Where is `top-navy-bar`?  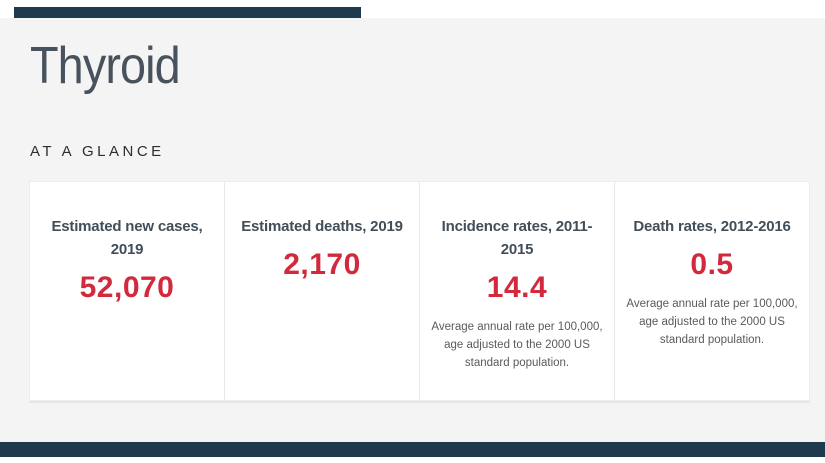 top-navy-bar is located at coordinates (187, 12).